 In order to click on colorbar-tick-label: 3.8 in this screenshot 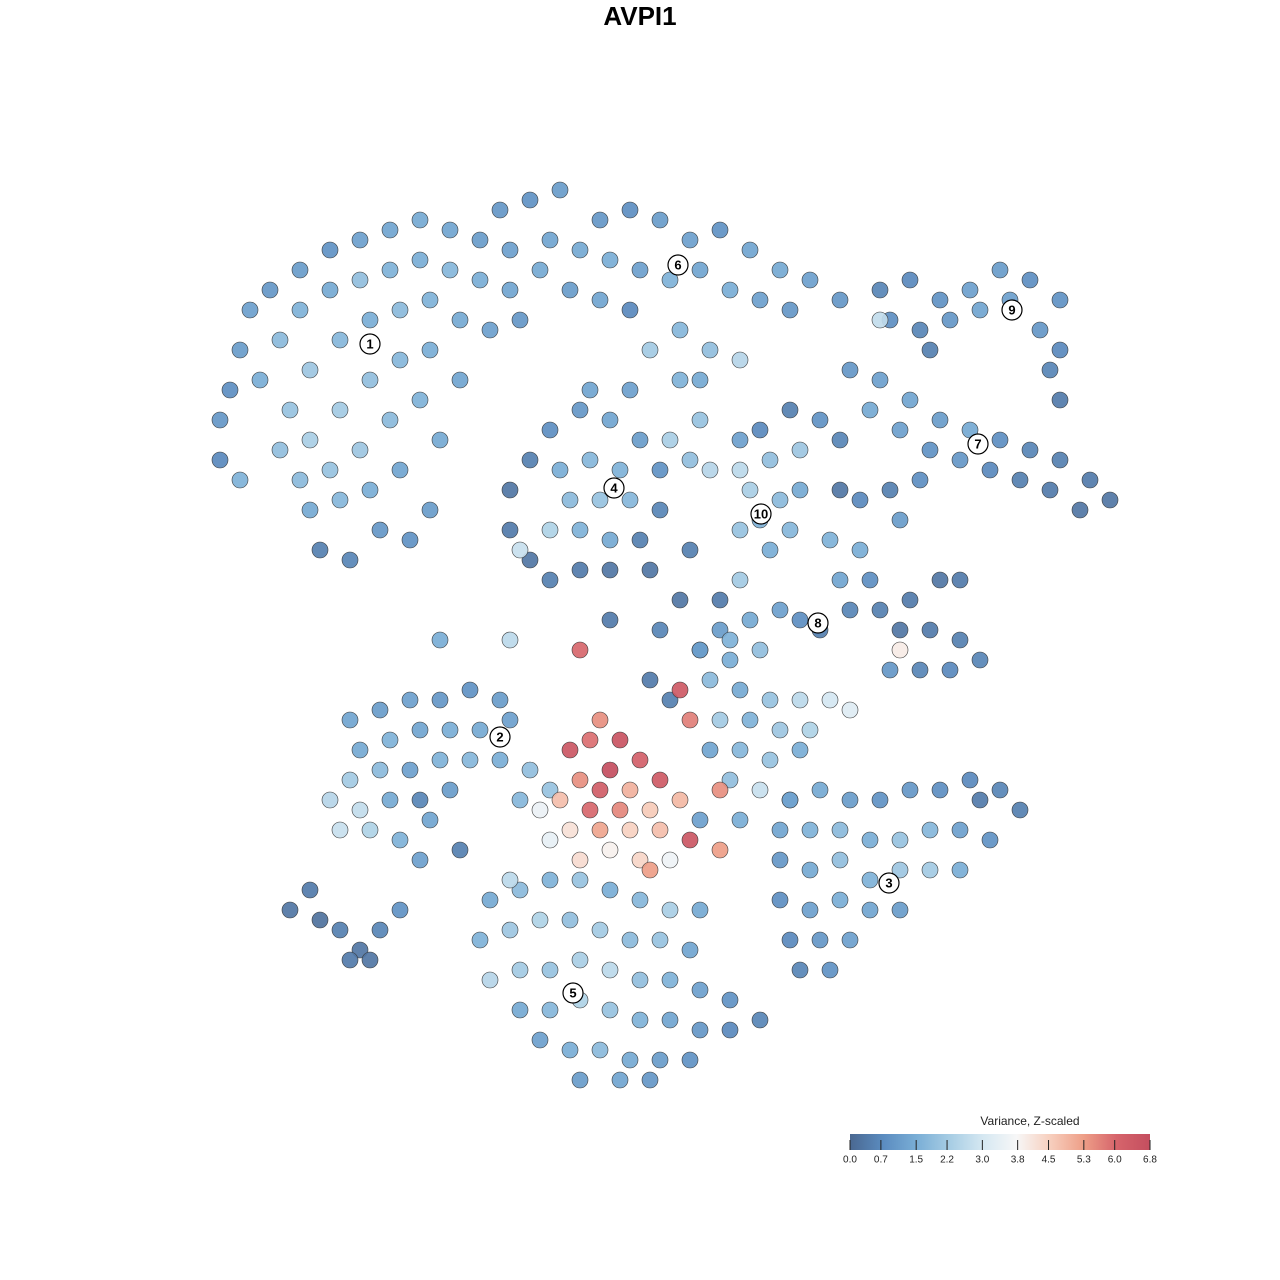, I will do `click(1018, 1160)`.